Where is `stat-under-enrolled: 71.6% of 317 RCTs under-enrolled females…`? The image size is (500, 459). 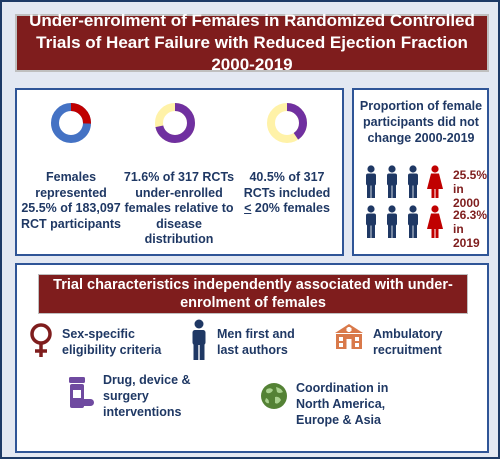 stat-under-enrolled: 71.6% of 317 RCTs under-enrolled females… is located at coordinates (179, 208).